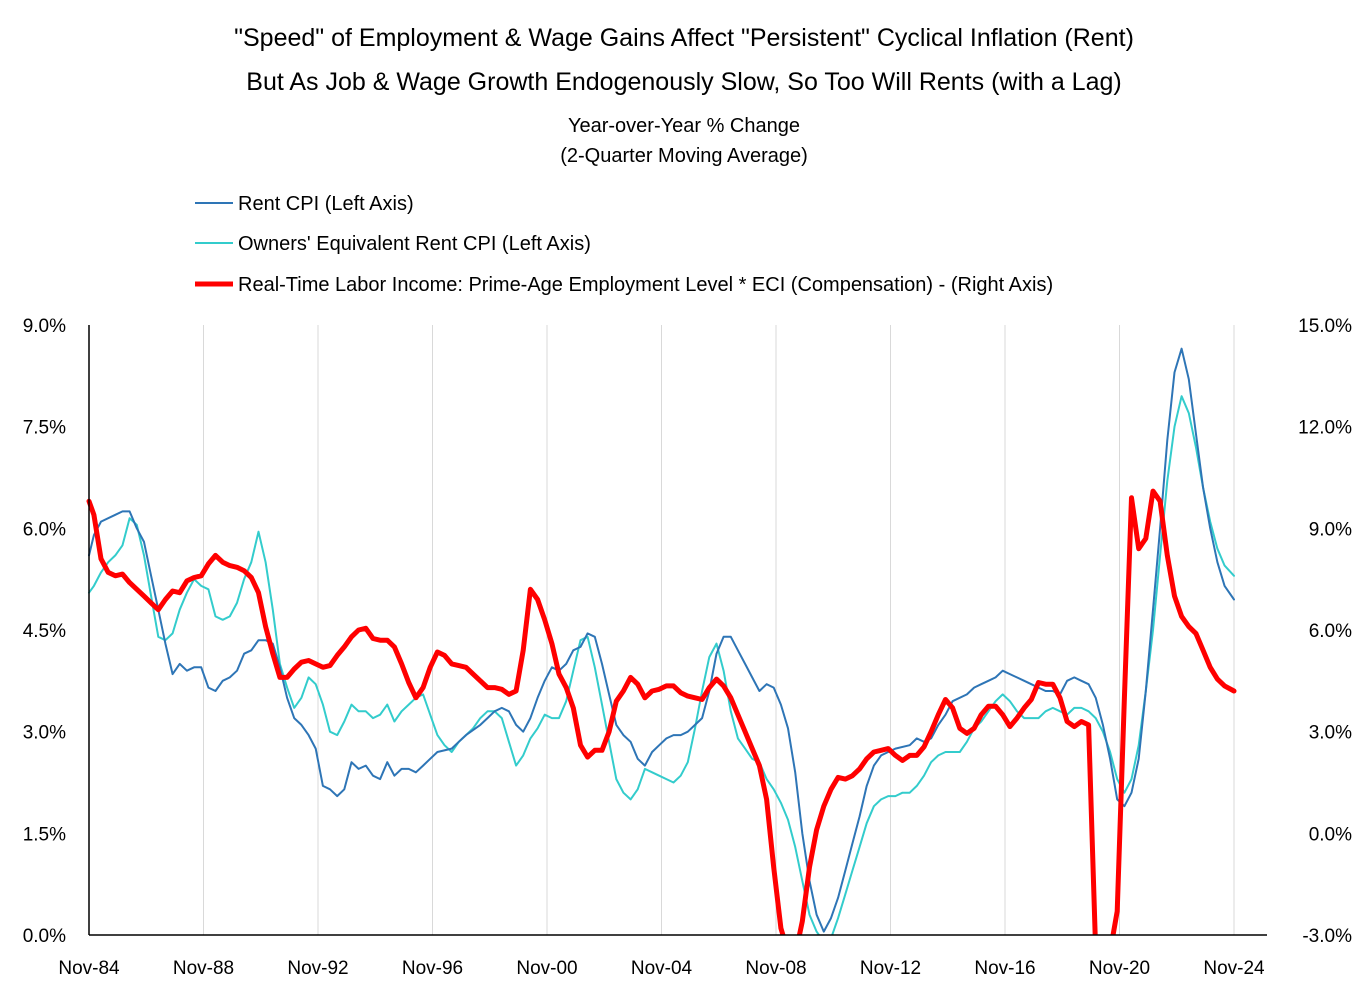 This screenshot has height=994, width=1368. I want to click on x-tick-label: Nov-88, so click(203, 968).